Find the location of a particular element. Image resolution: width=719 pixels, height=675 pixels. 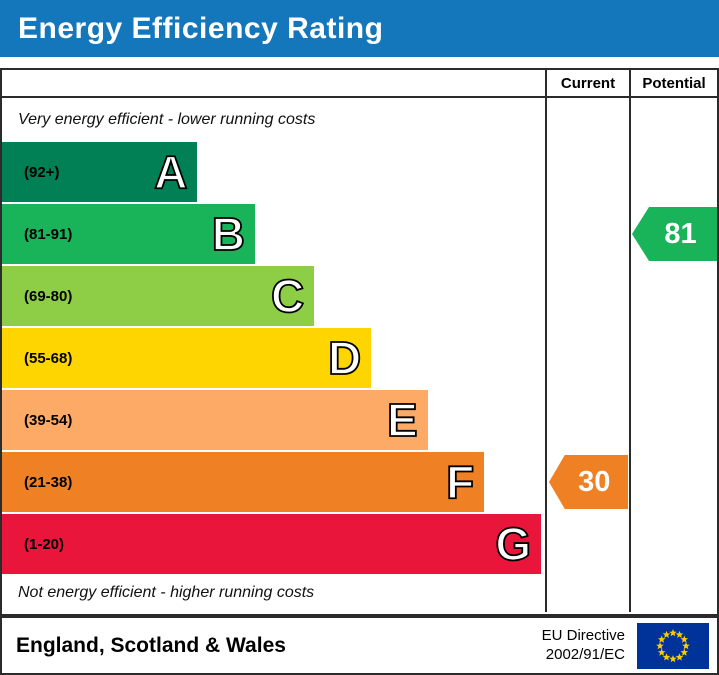

band-row-c: (69-80) C is located at coordinates (273, 297).